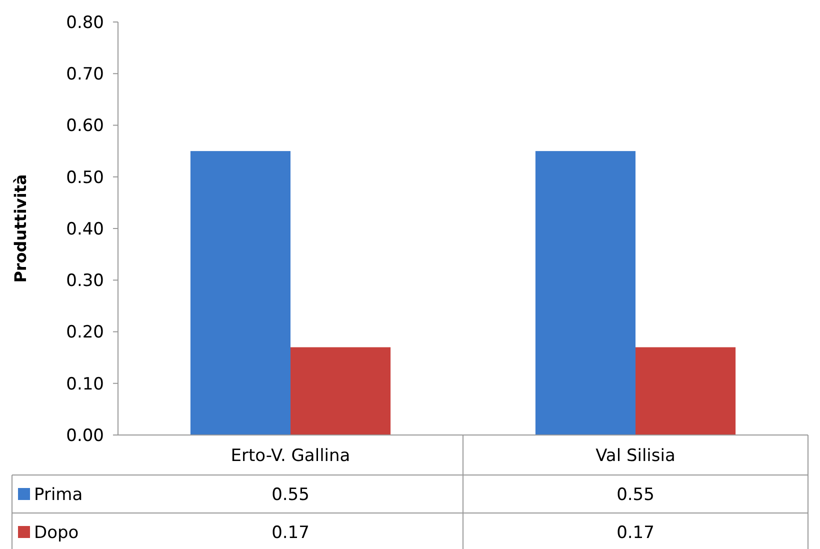  I want to click on y-tick-label: 0.10, so click(85, 384).